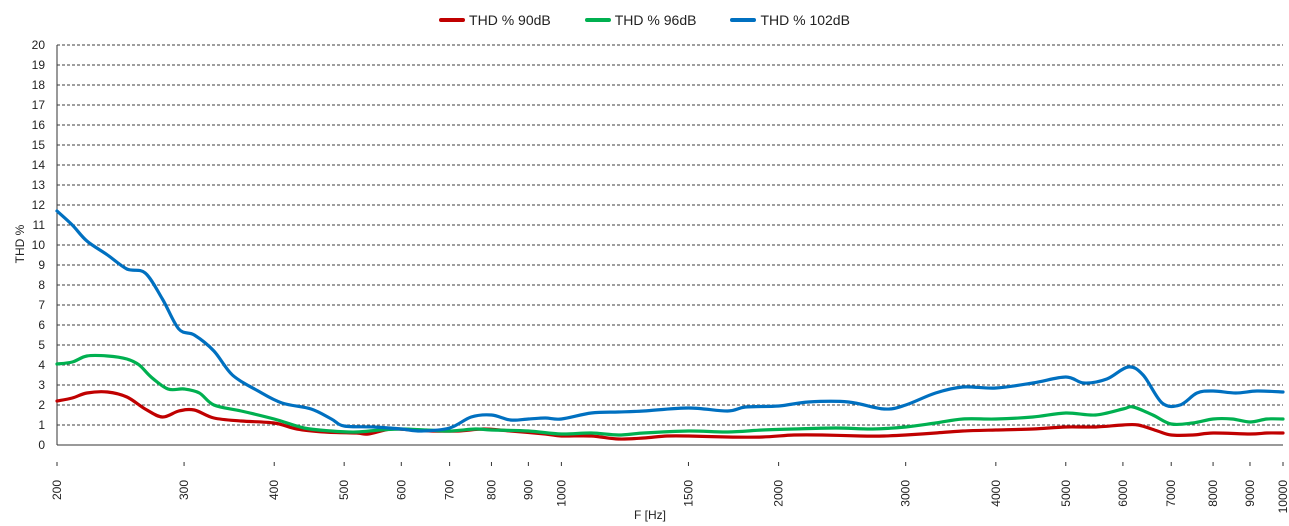 This screenshot has width=1289, height=526. What do you see at coordinates (57, 490) in the screenshot?
I see `x-tick-label-200: 200` at bounding box center [57, 490].